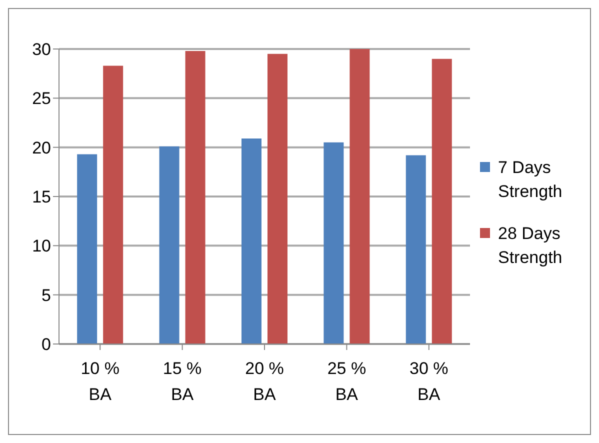 The image size is (599, 443). Describe the element at coordinates (429, 381) in the screenshot. I see `x-tick-label: 30 % BA` at that location.